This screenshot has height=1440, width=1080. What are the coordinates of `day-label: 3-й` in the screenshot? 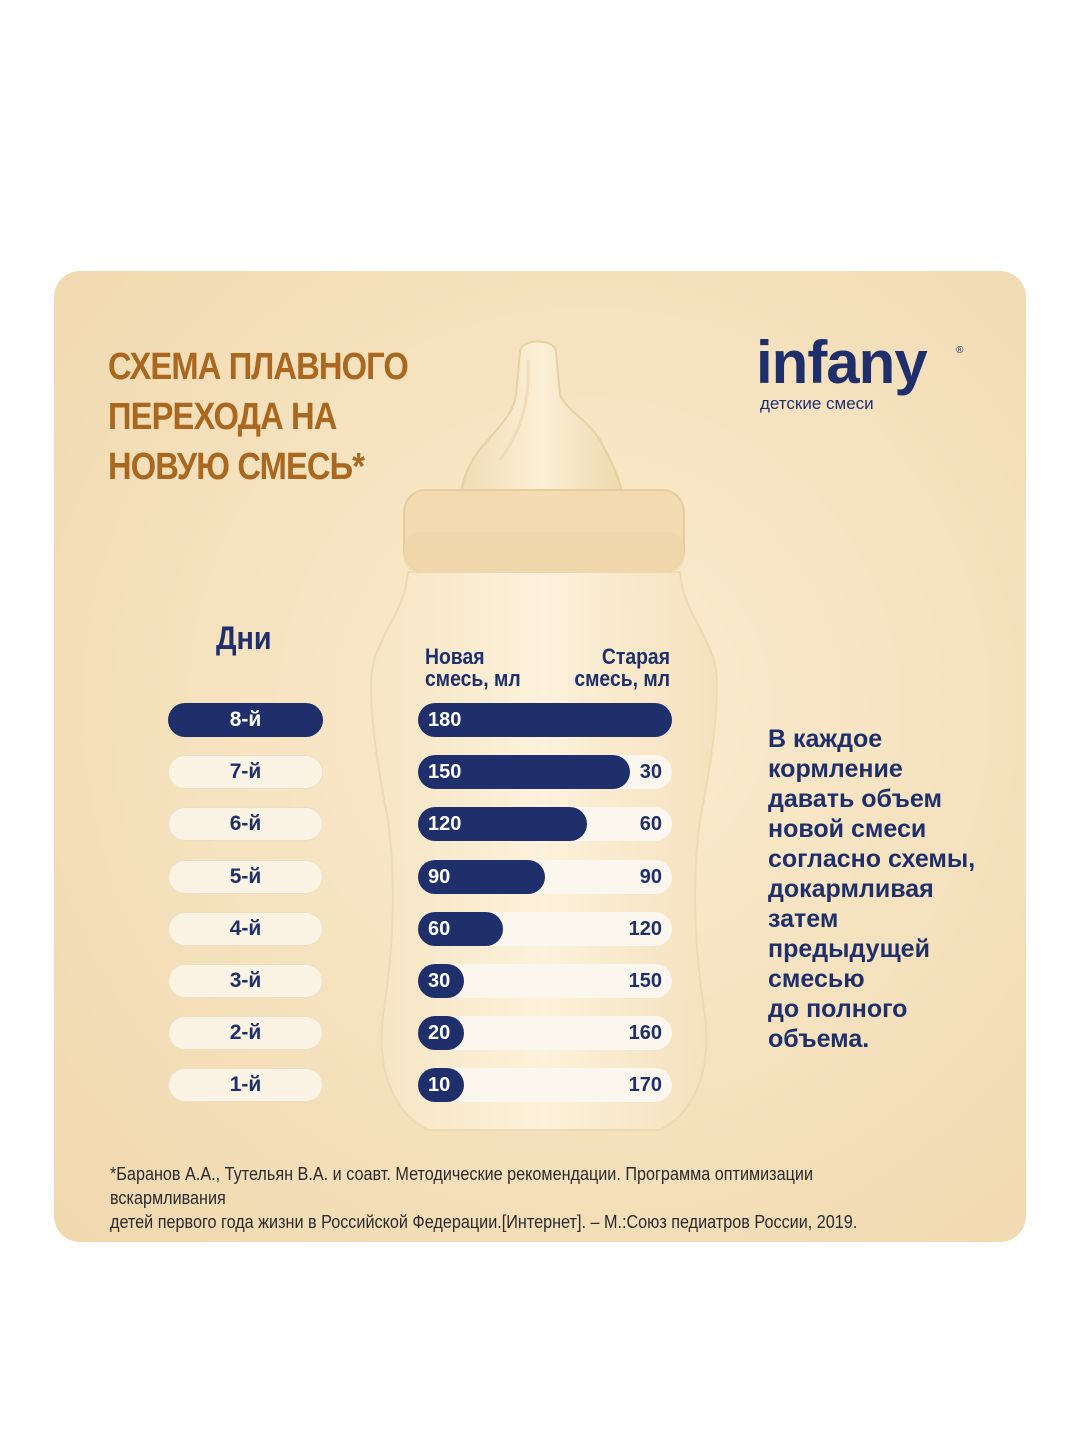 It's located at (245, 981).